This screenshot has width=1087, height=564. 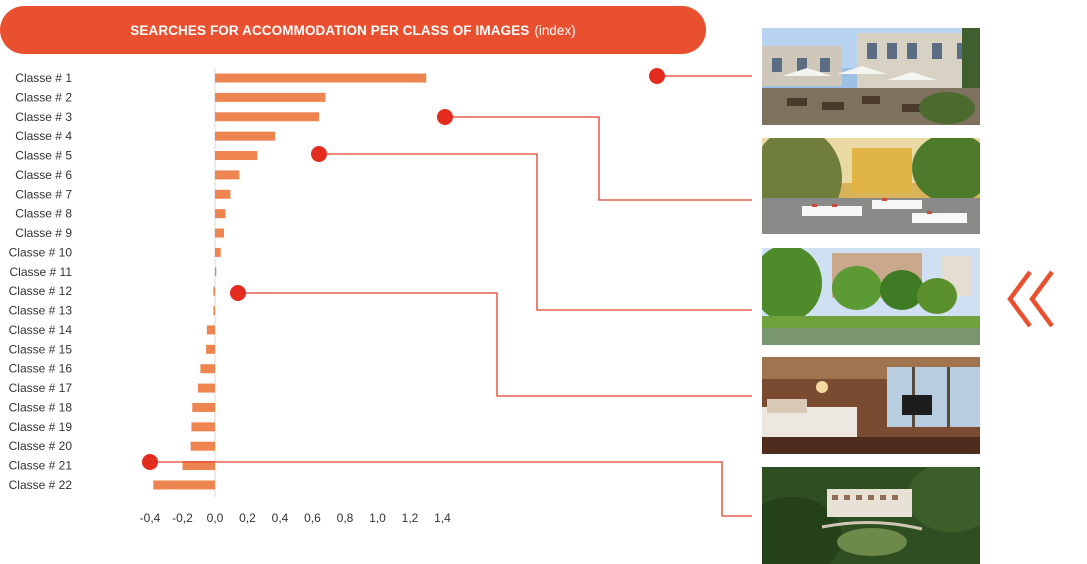 I want to click on category-label-22: Classe # 22, so click(x=41, y=485).